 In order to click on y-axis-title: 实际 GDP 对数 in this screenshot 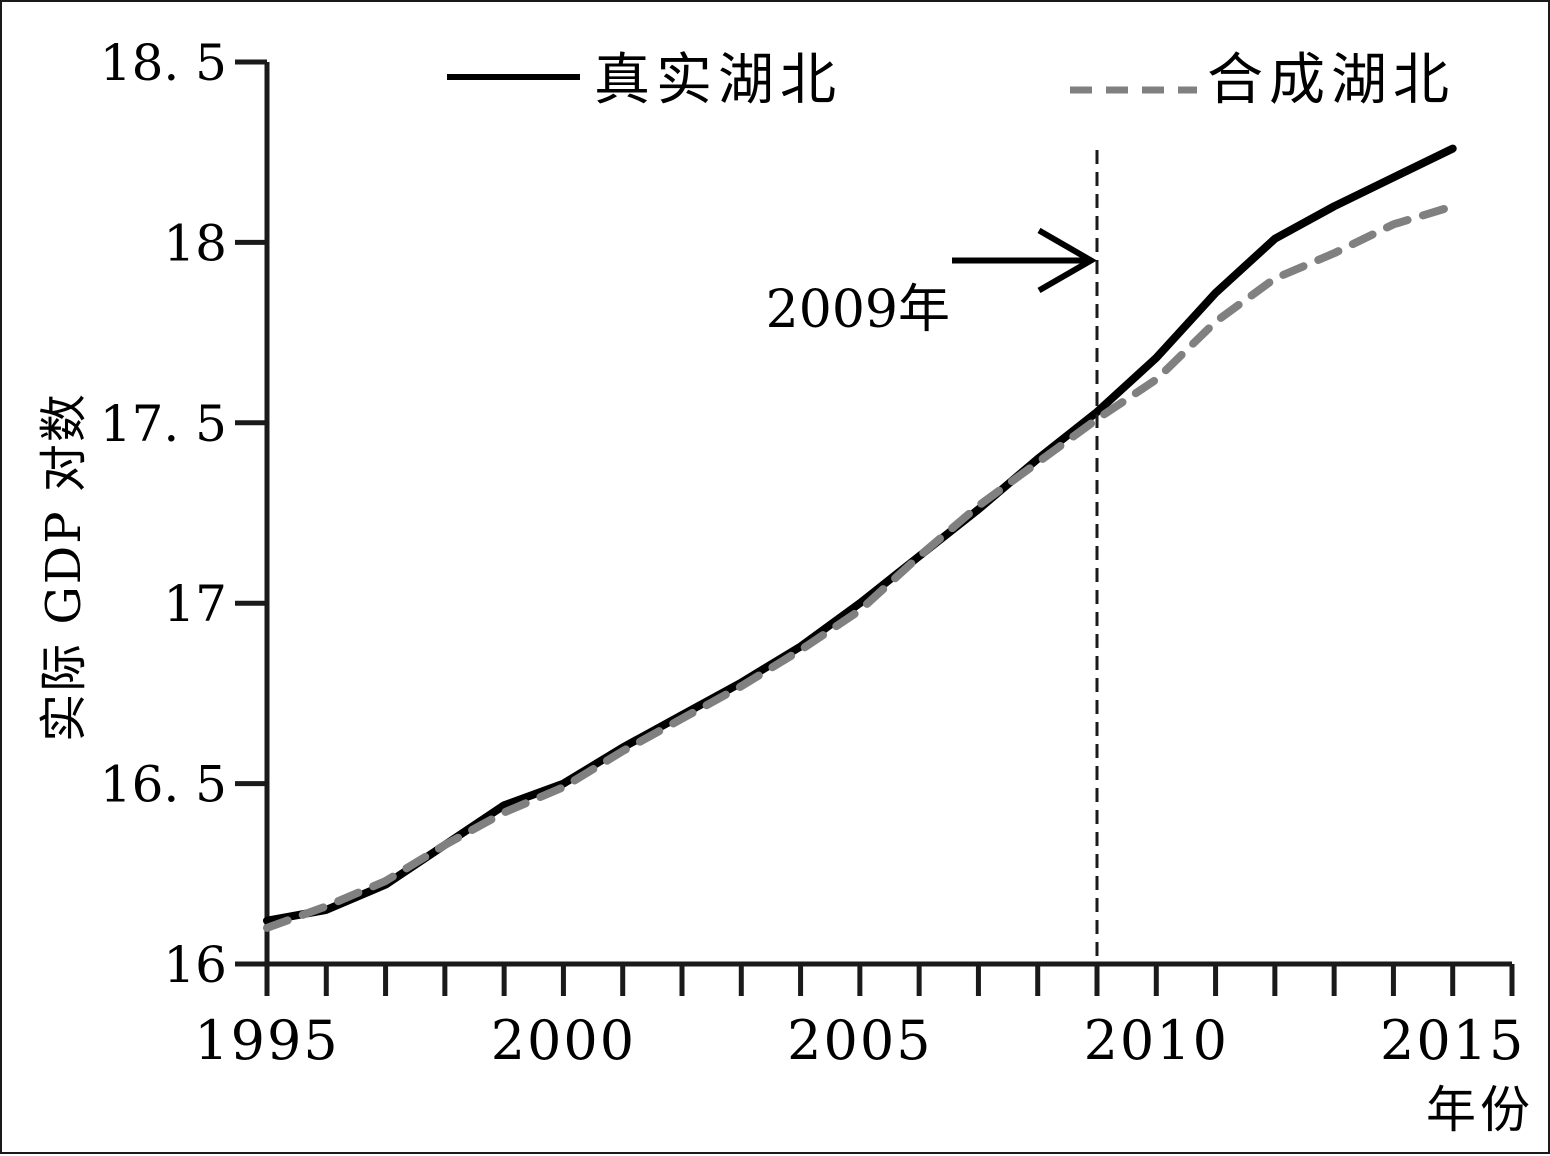, I will do `click(64, 567)`.